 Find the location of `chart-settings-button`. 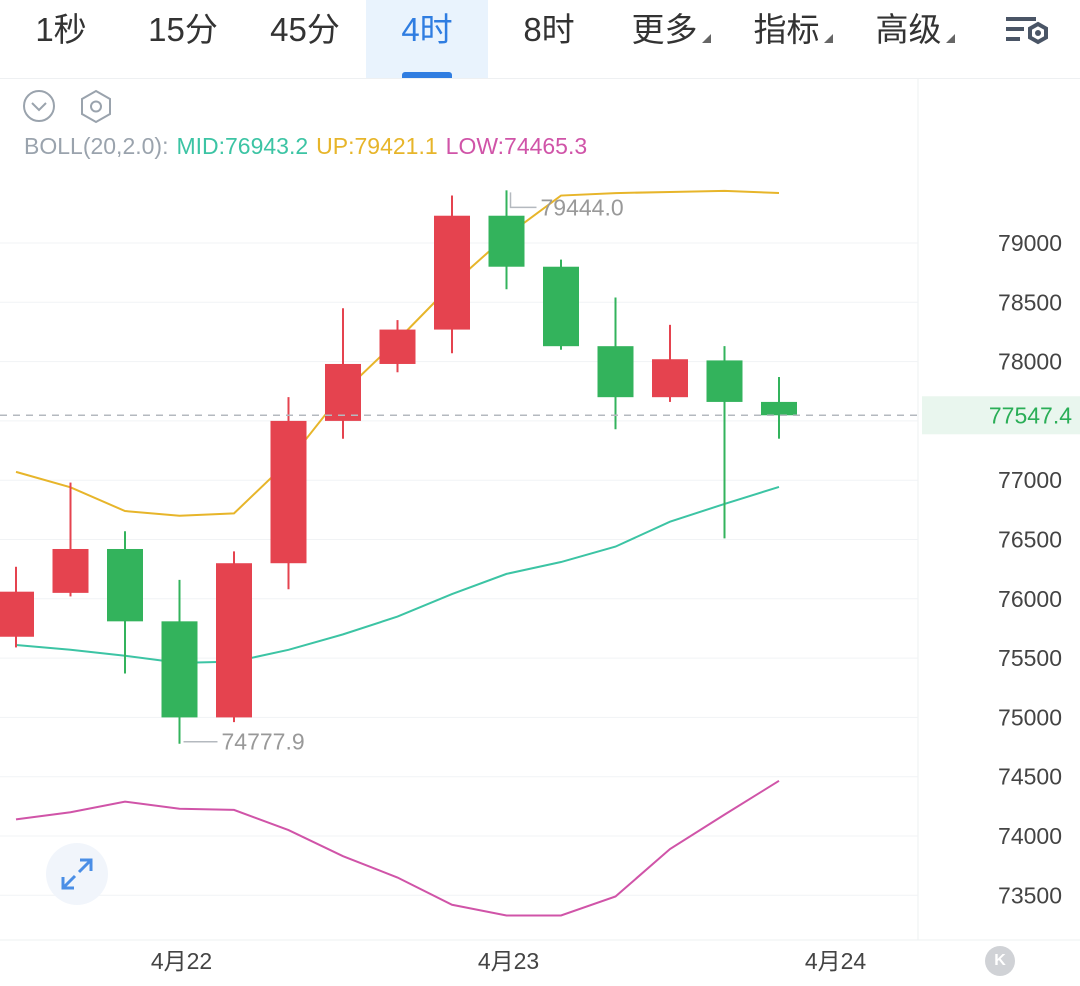

chart-settings-button is located at coordinates (1030, 32).